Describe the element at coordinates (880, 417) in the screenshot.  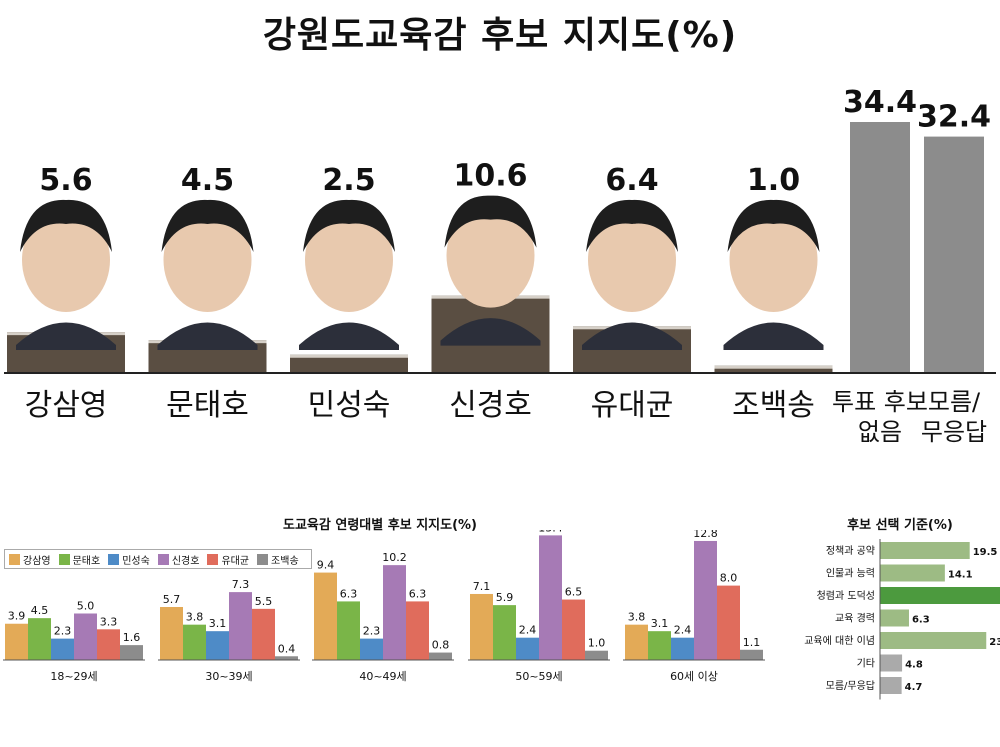
I see `category-label-7: 투표 후보 없음` at that location.